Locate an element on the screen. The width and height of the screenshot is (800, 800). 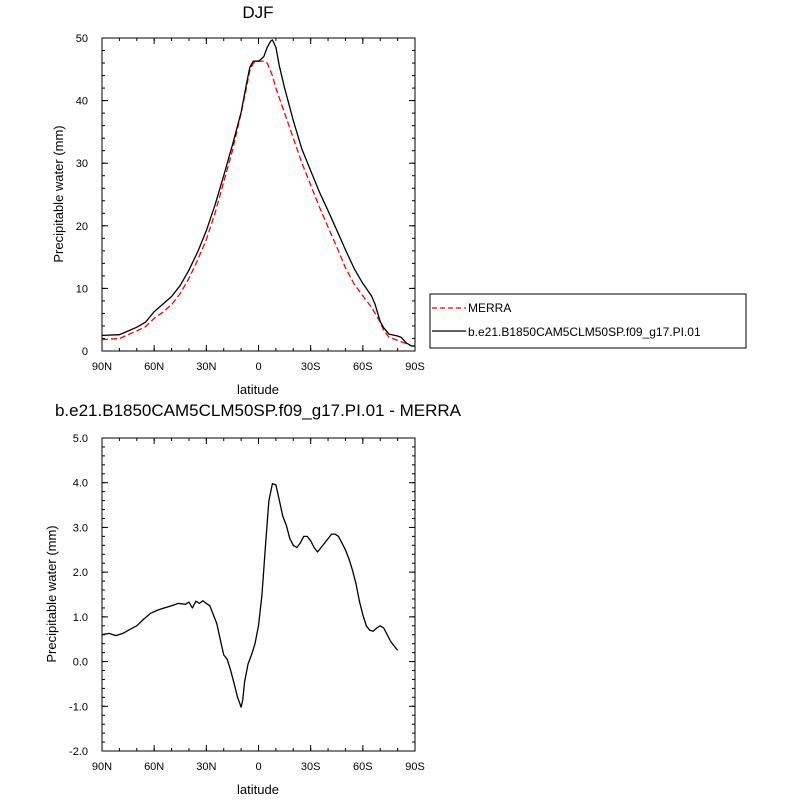
chart-djf-y-tick-label: 10 is located at coordinates (82, 289).